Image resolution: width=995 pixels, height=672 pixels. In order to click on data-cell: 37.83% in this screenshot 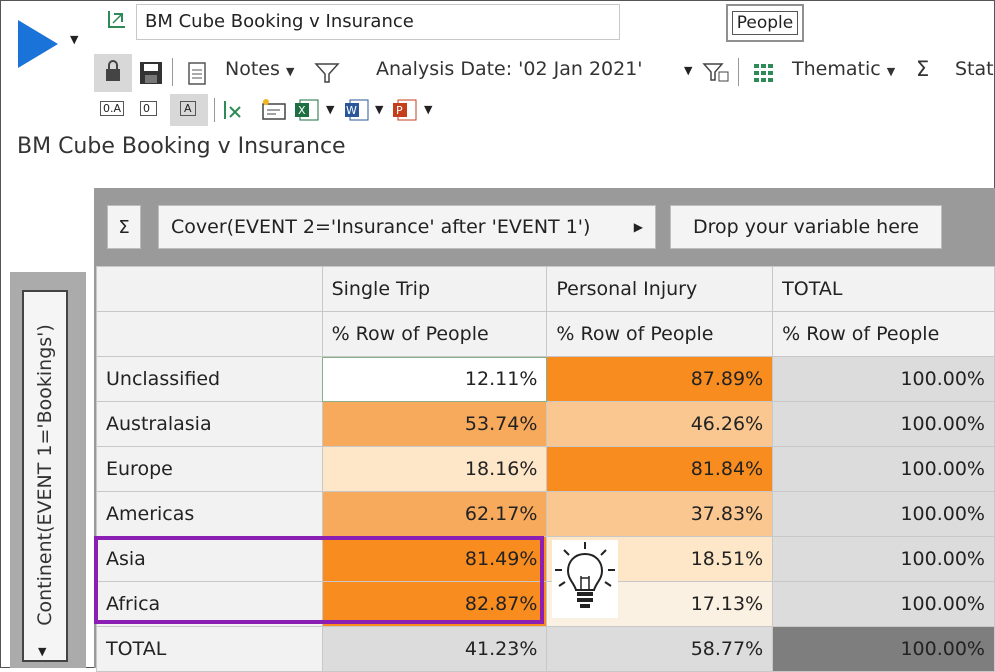, I will do `click(660, 514)`.